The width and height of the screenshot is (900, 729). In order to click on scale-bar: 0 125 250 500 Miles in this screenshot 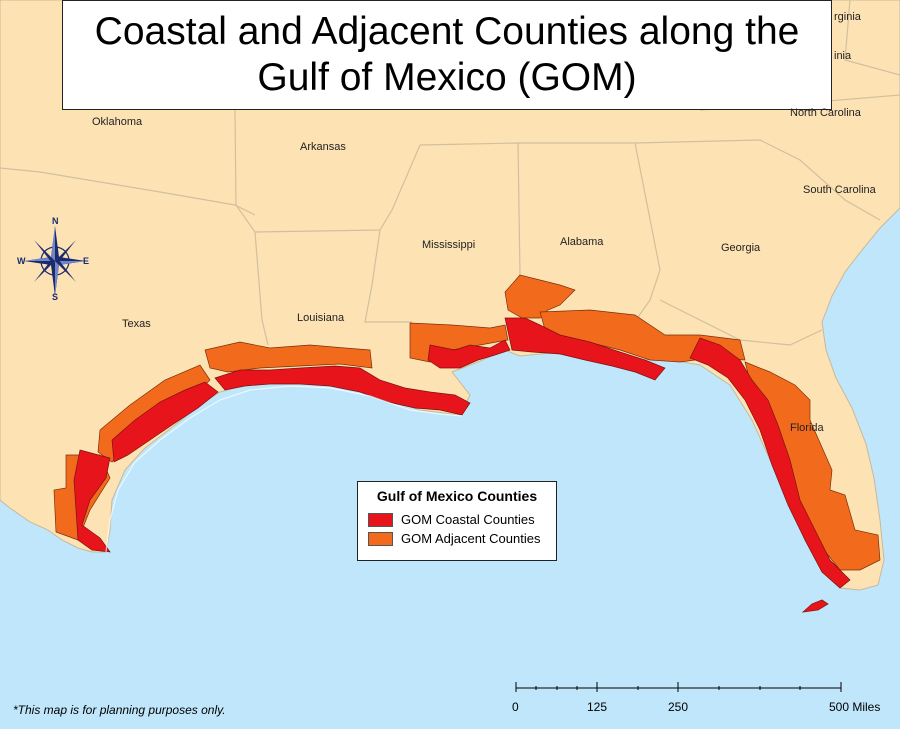, I will do `click(702, 700)`.